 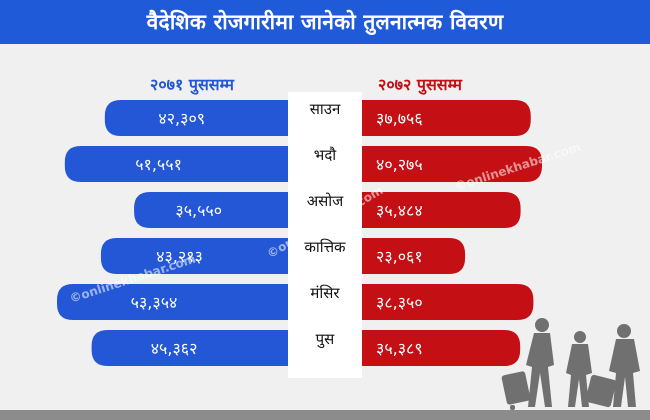 What do you see at coordinates (570, 364) in the screenshot?
I see `travellers-silhouette-icon` at bounding box center [570, 364].